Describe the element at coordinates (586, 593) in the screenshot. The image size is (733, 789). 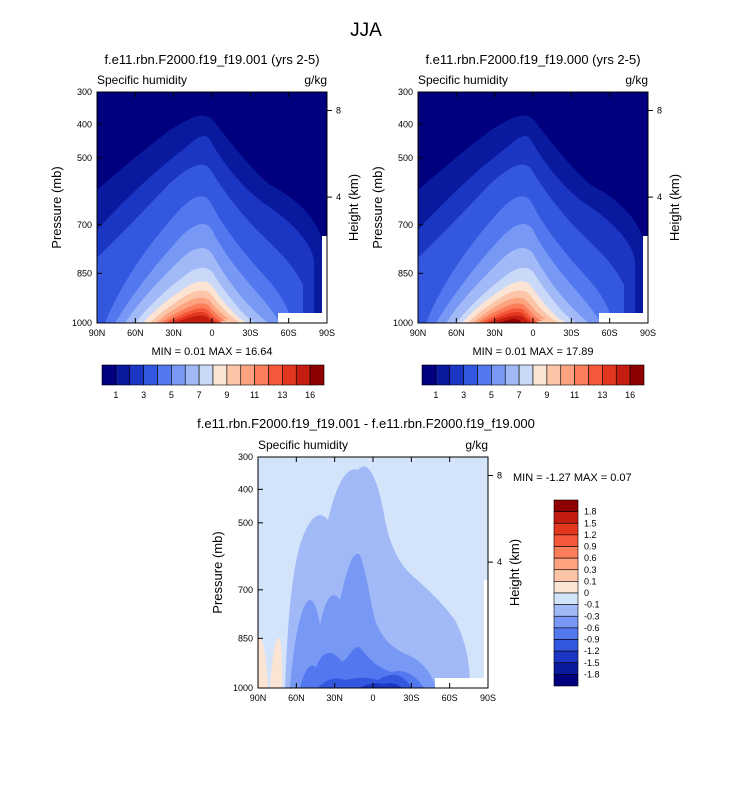
I see `colorbar-label: 0` at that location.